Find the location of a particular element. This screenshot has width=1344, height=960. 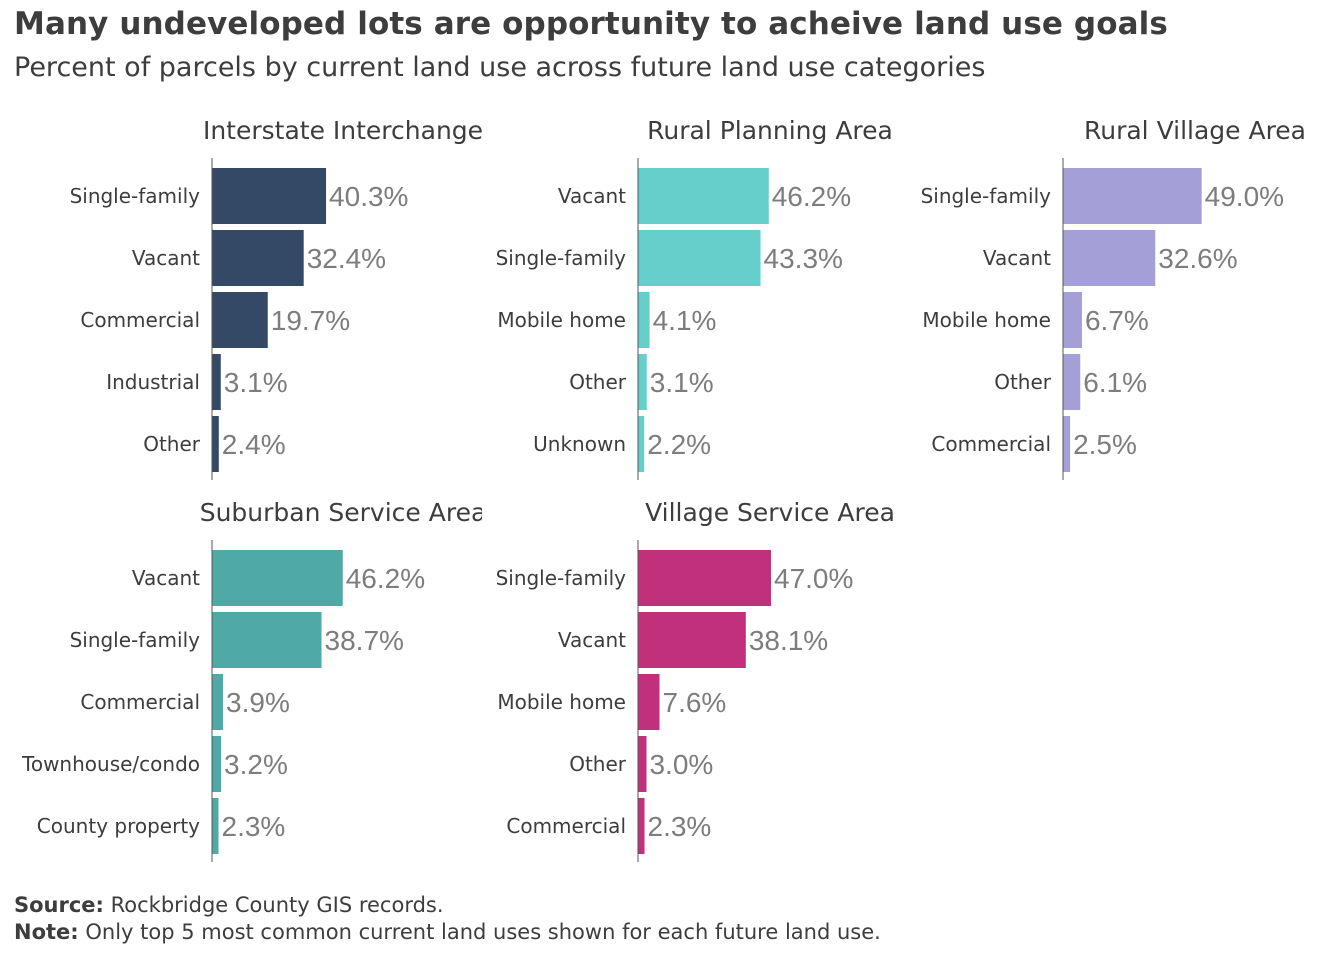

note-label: Note: is located at coordinates (46, 932).